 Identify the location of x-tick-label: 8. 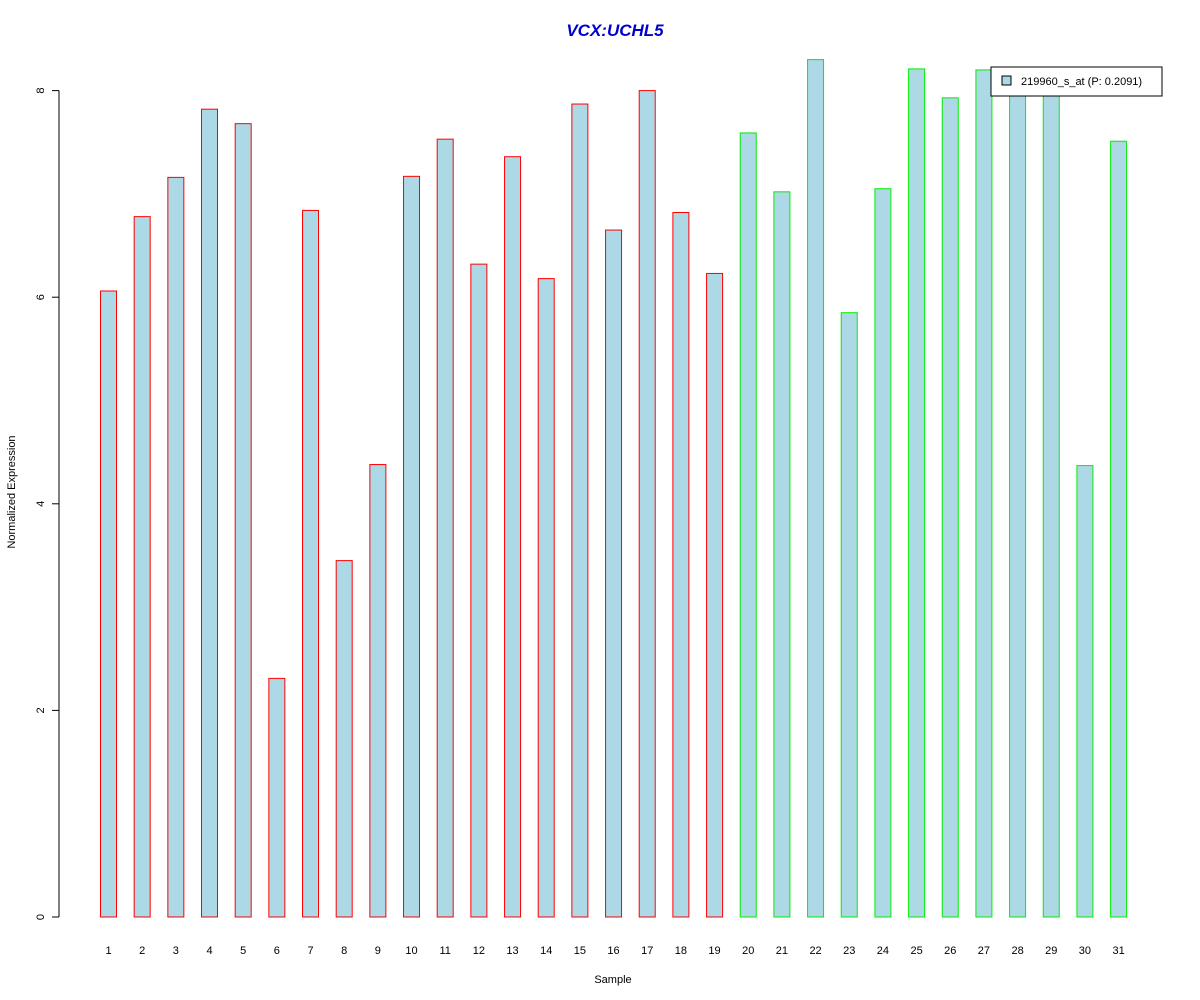
(344, 951).